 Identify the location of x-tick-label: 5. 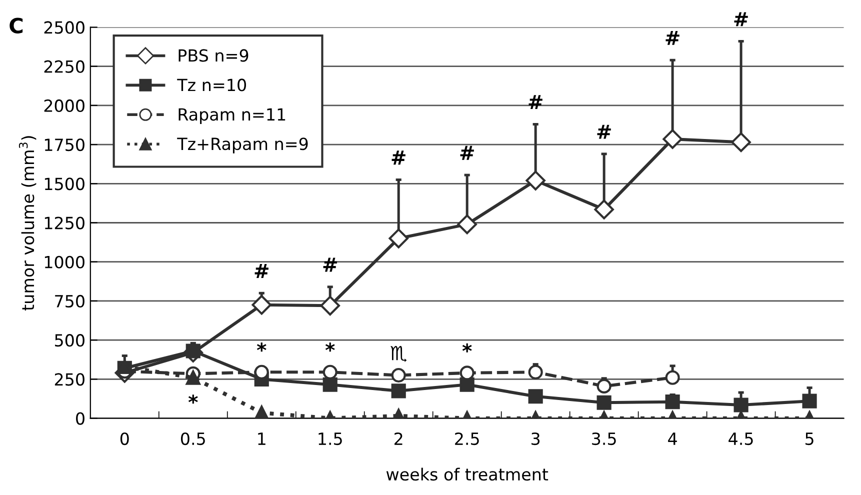
(810, 439).